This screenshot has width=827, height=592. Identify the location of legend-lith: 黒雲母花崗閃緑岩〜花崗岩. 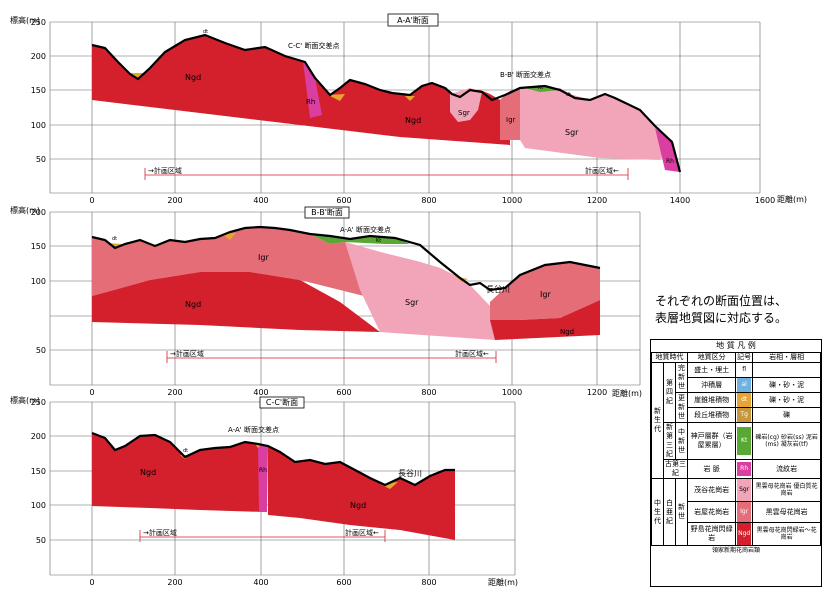
(786, 534).